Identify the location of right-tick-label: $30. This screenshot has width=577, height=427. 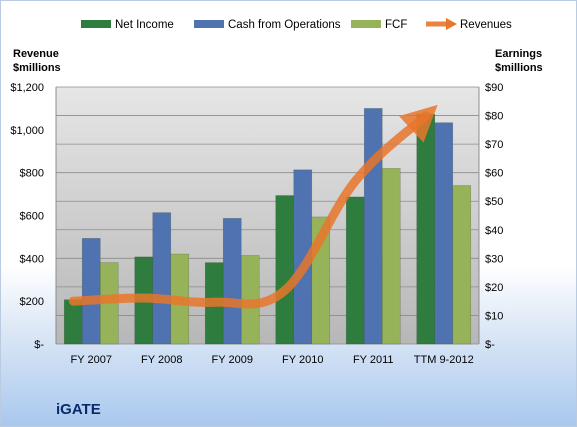
(494, 259).